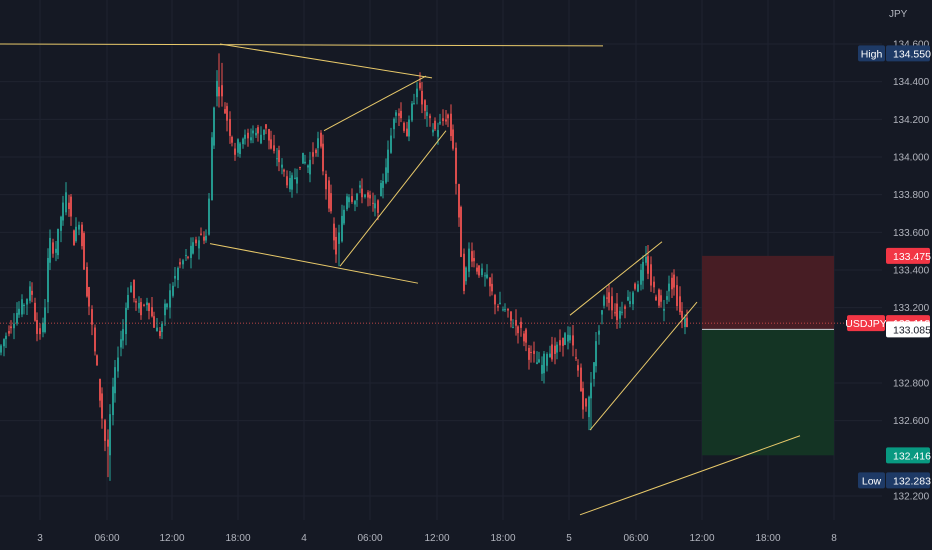 The height and width of the screenshot is (550, 932). What do you see at coordinates (106, 538) in the screenshot?
I see `time-tick-label: 06:00` at bounding box center [106, 538].